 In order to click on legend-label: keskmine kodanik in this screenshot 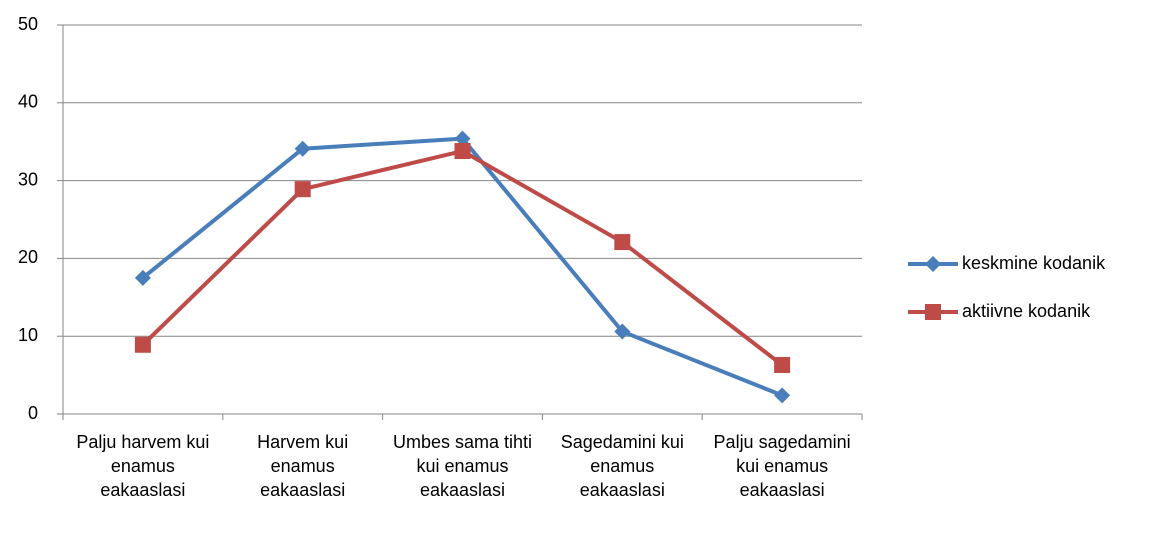, I will do `click(1034, 263)`.